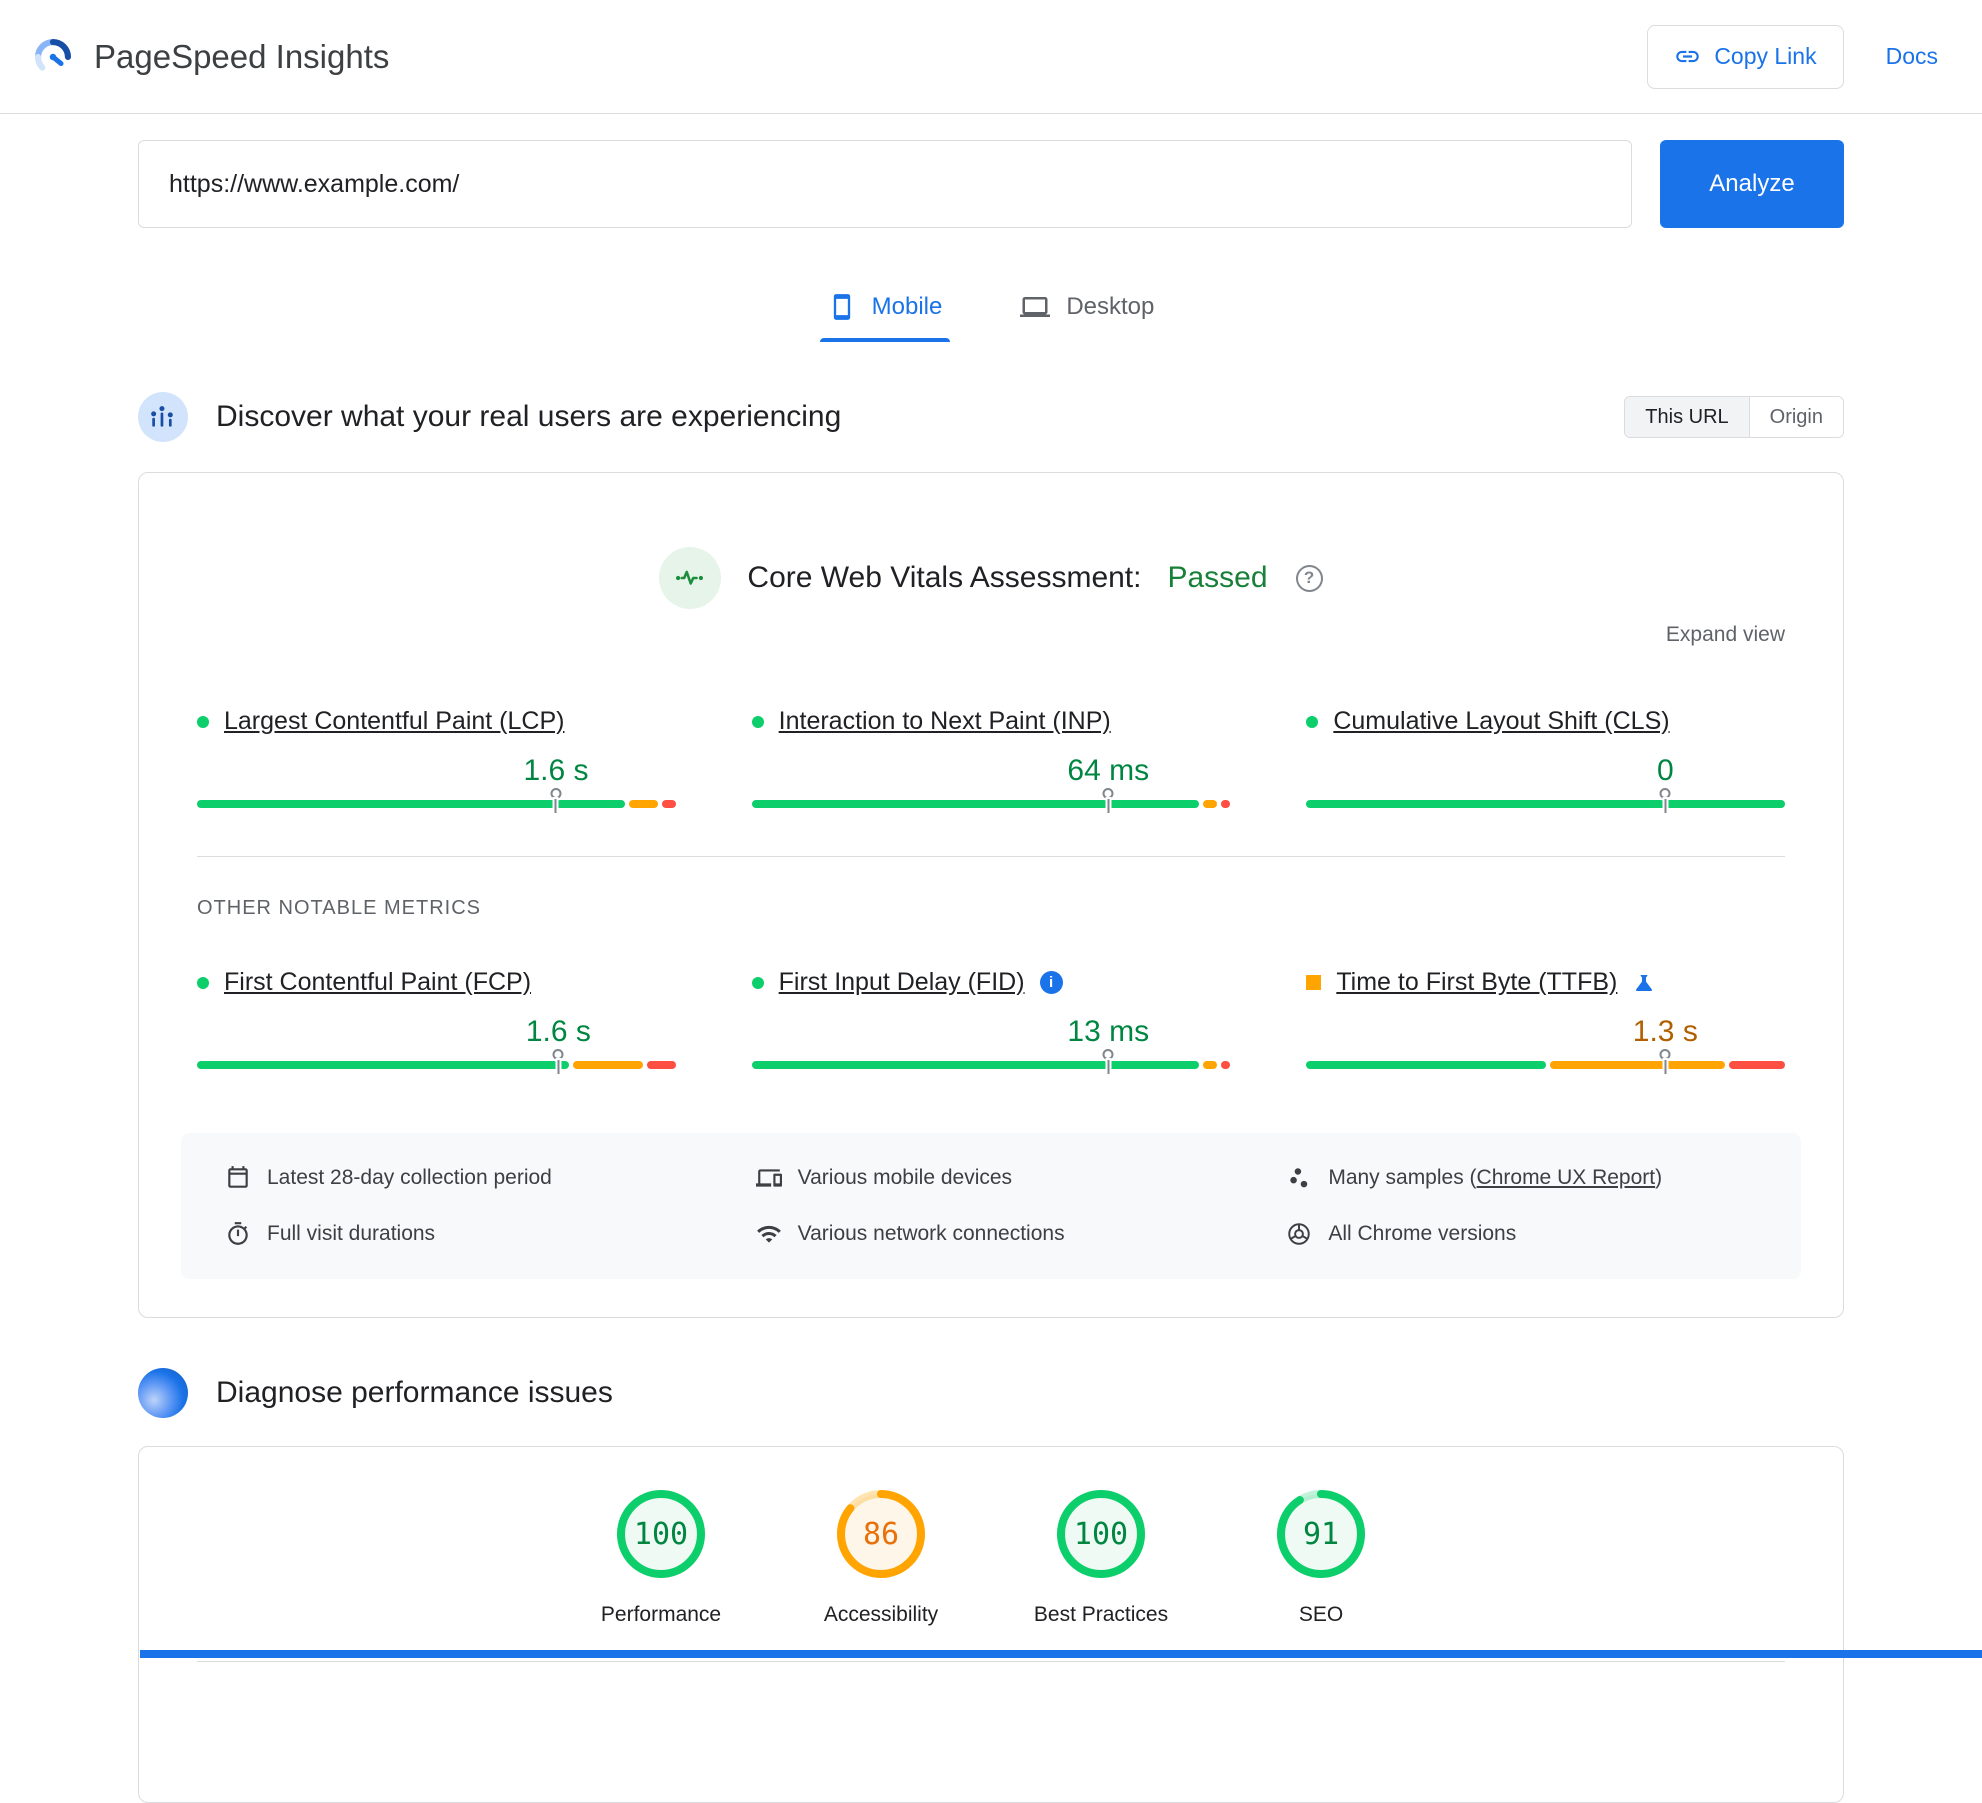 The image size is (1982, 1803). Describe the element at coordinates (885, 313) in the screenshot. I see `tab-mobile: Mobile` at that location.